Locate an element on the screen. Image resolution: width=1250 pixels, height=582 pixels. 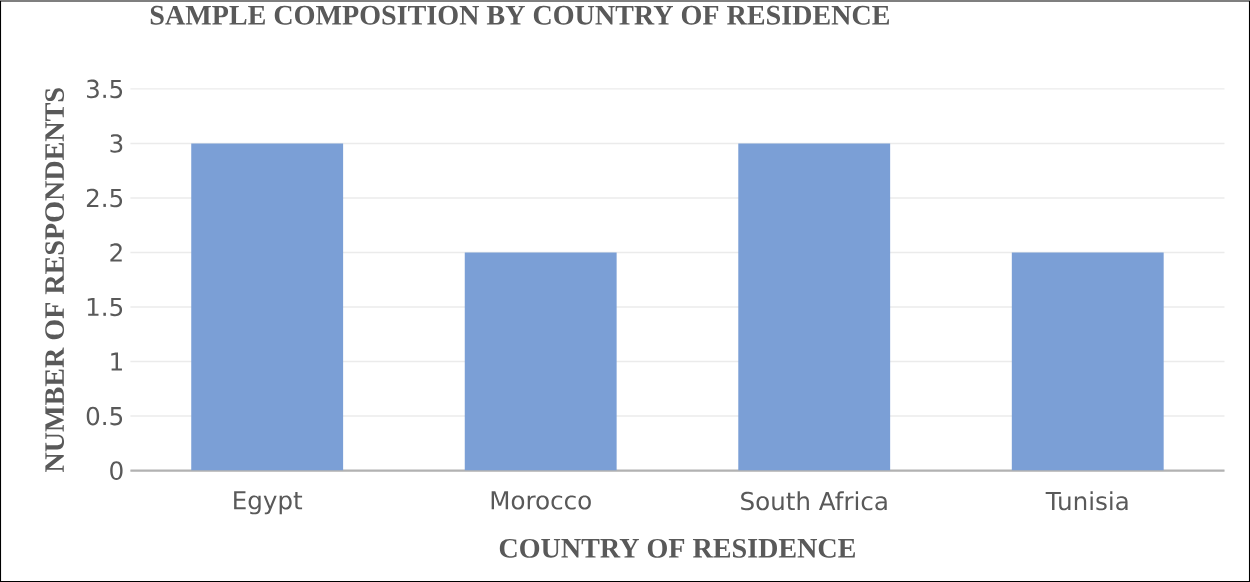
x-axis-title: COUNTRY OF RESIDENCE is located at coordinates (677, 548).